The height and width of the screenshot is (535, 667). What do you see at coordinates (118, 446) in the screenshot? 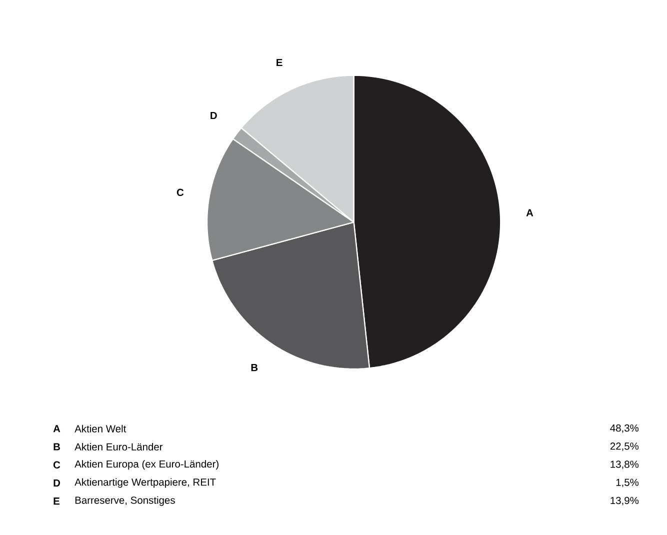
I see `text: Aktien Euro-Länder` at bounding box center [118, 446].